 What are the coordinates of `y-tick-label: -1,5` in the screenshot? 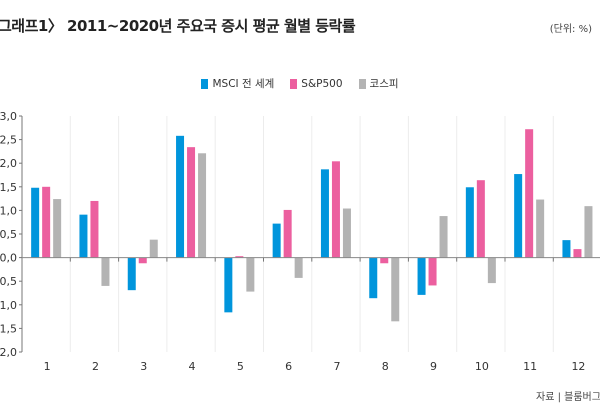 It's located at (8, 328).